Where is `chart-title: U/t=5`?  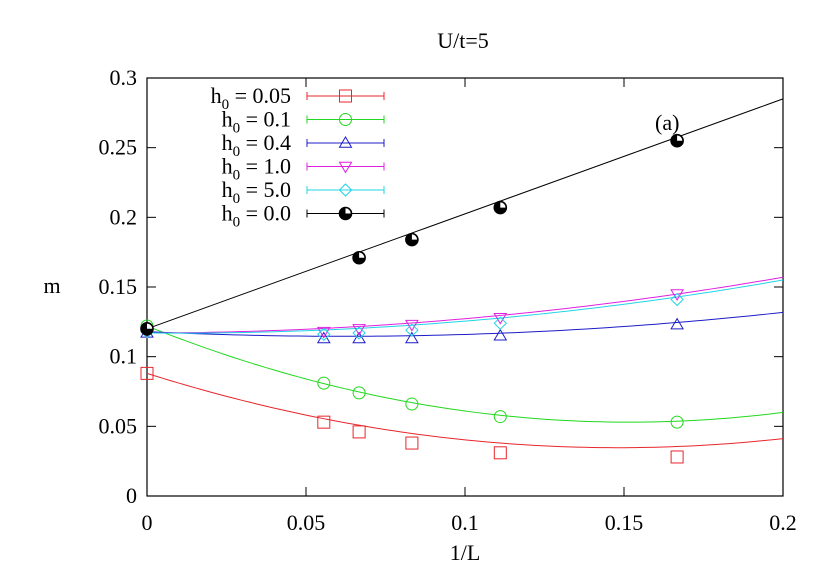
chart-title: U/t=5 is located at coordinates (463, 40).